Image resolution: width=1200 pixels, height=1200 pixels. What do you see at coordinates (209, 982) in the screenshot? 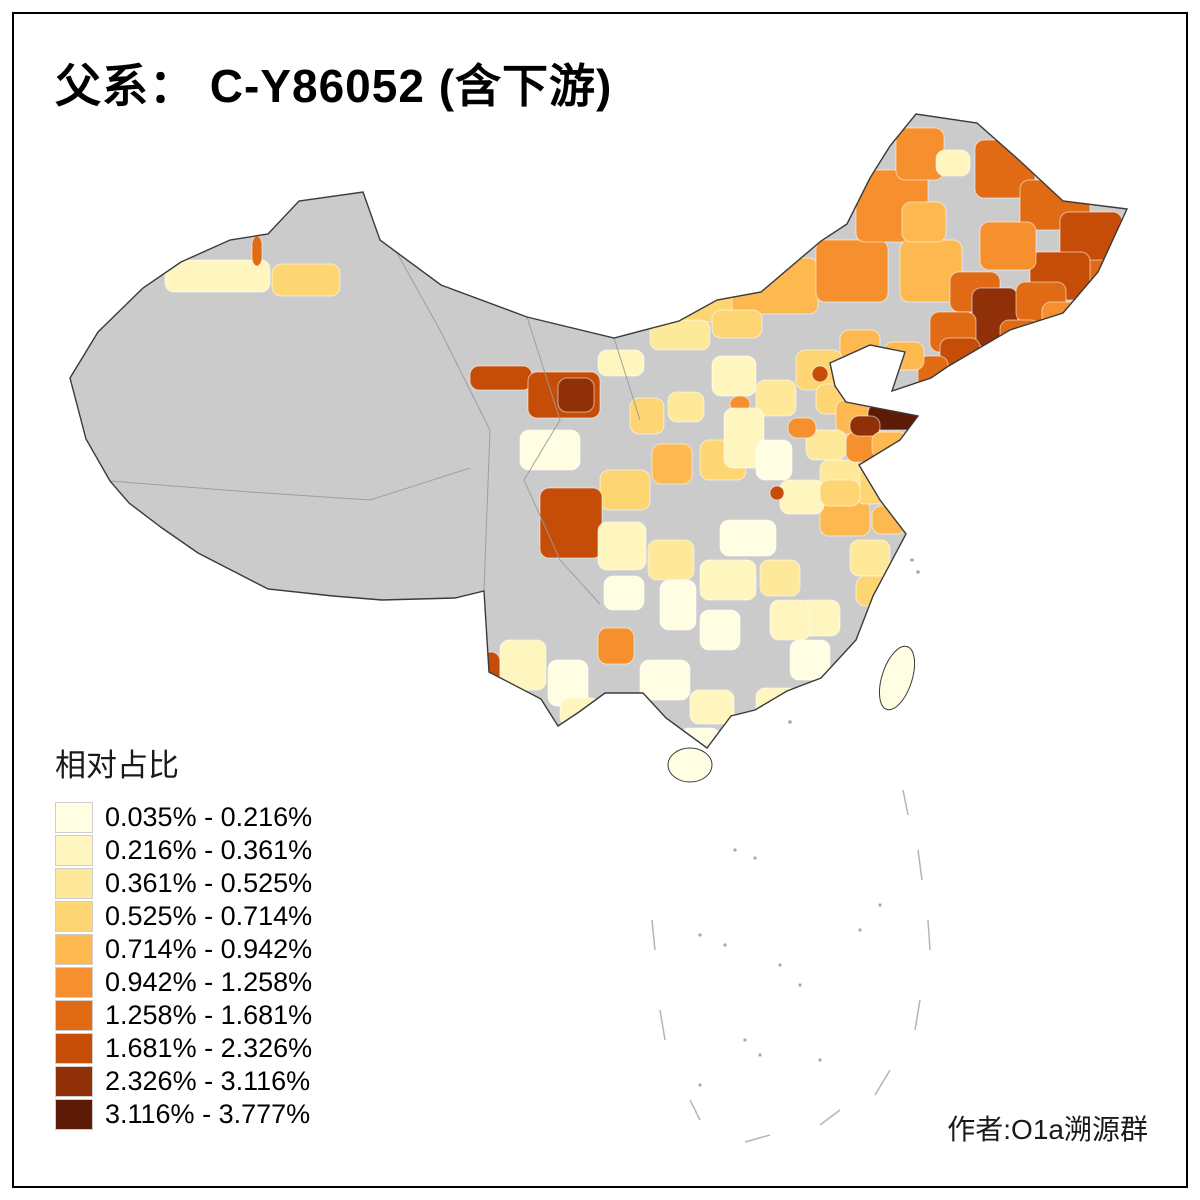
I see `legend-label: 0.942% - 1.258%` at bounding box center [209, 982].